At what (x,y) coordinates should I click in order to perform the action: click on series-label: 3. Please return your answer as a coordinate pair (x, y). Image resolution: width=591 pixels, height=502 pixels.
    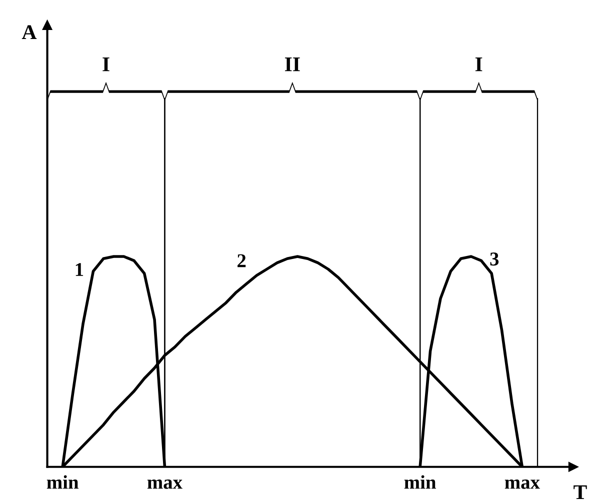
    Looking at the image, I should click on (494, 259).